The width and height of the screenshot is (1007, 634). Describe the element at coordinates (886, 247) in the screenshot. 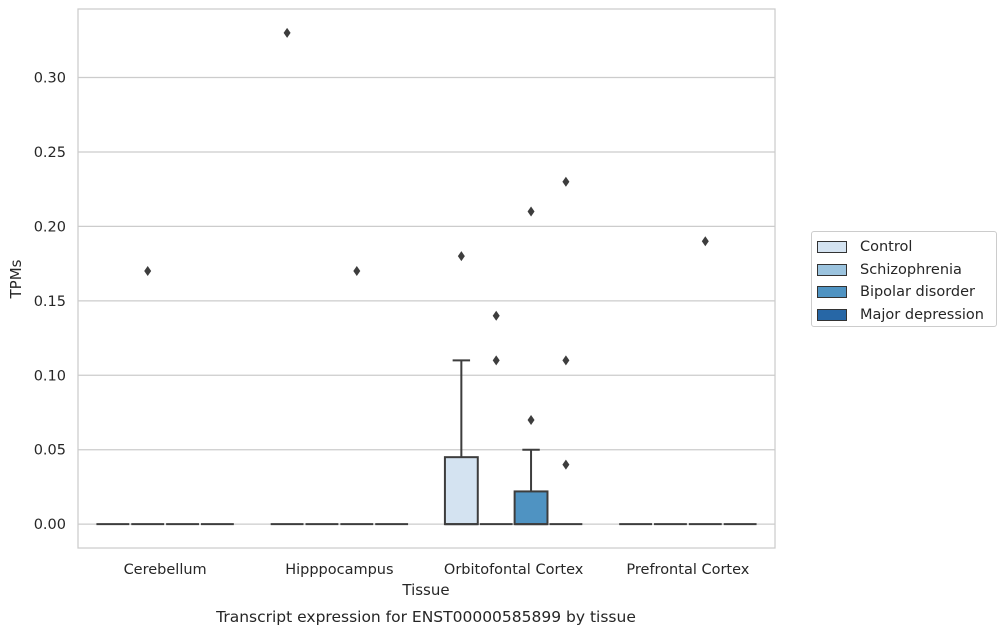

I see `legend-label-control: Control` at that location.